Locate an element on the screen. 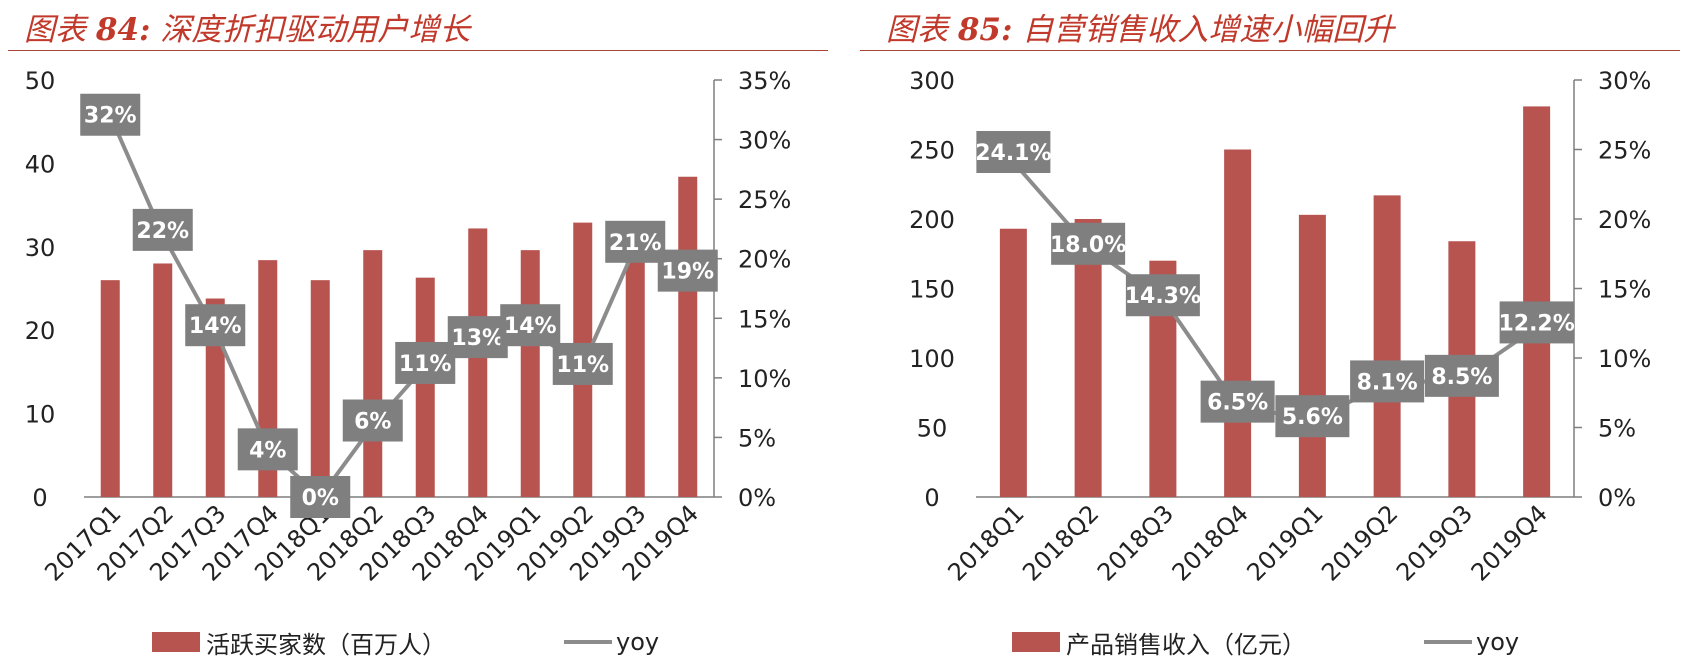 This screenshot has width=1692, height=668. left-tick-label: 20 is located at coordinates (40, 331).